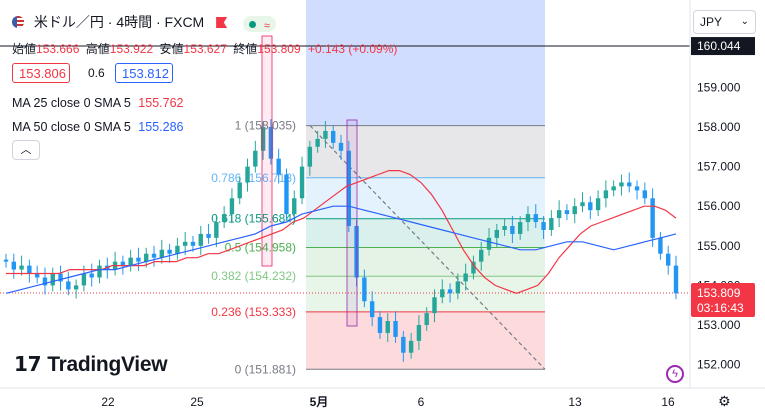 The image size is (765, 420). I want to click on flag-icon, so click(18, 22).